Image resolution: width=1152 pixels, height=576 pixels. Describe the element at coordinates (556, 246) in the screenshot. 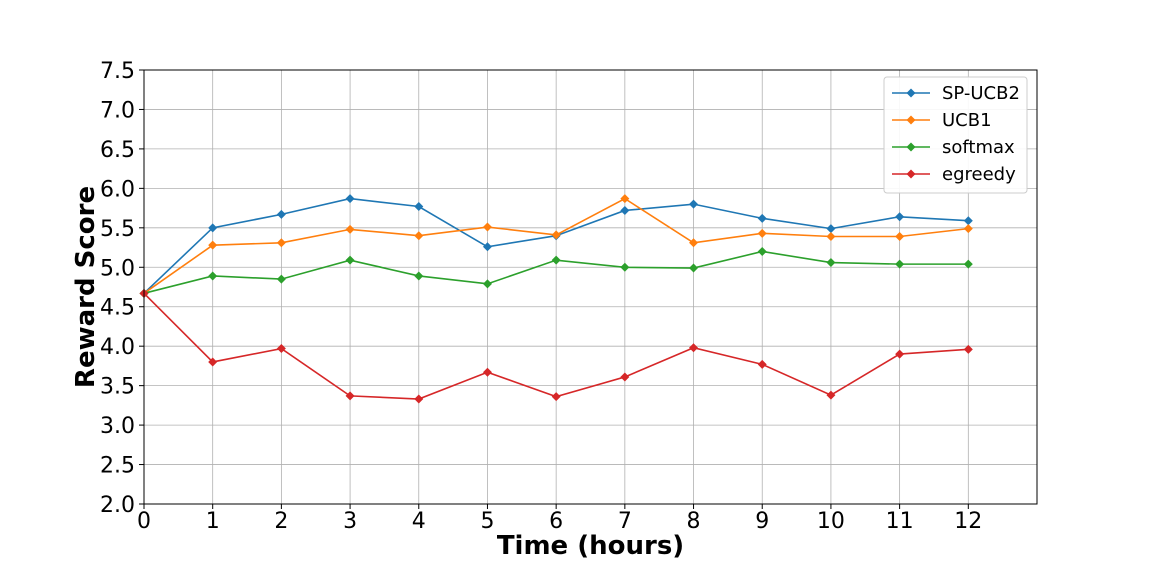

I see `series-ucb1` at that location.